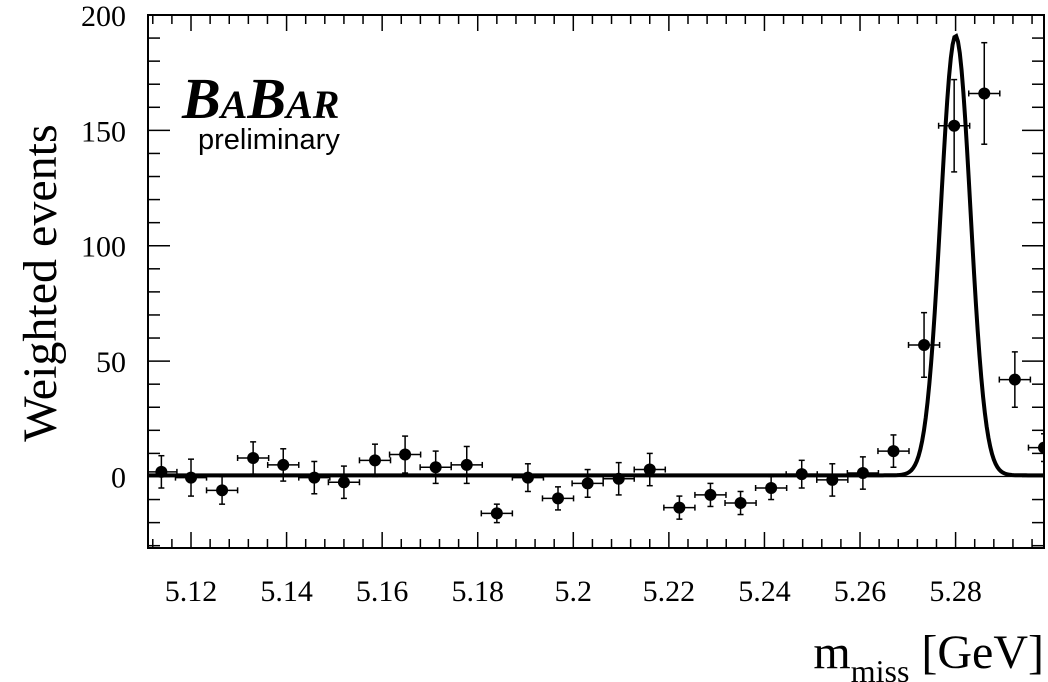 The width and height of the screenshot is (1048, 682). What do you see at coordinates (266, 98) in the screenshot?
I see `logo-letter-b2: B` at bounding box center [266, 98].